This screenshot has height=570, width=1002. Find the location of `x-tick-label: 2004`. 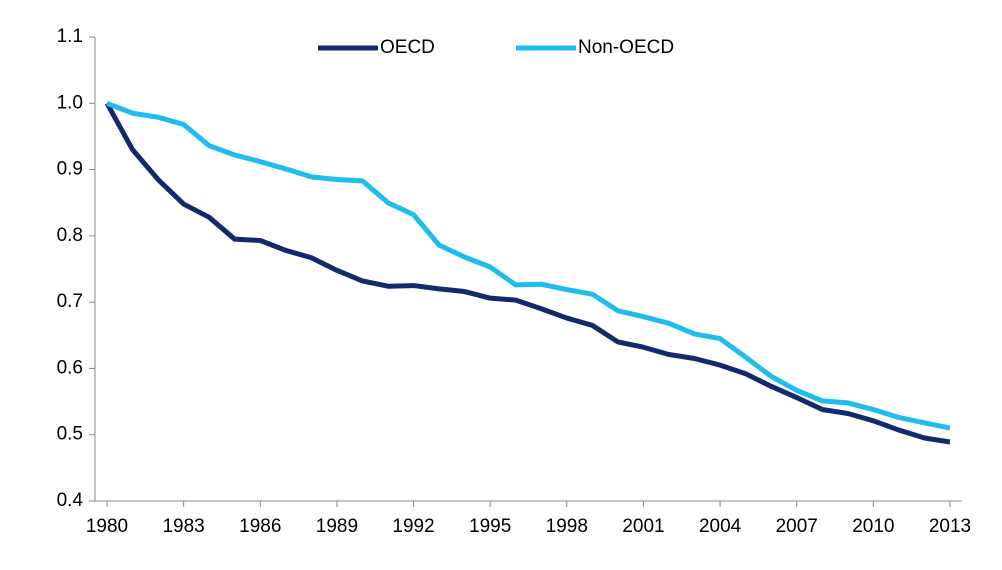

x-tick-label: 2004 is located at coordinates (720, 526).